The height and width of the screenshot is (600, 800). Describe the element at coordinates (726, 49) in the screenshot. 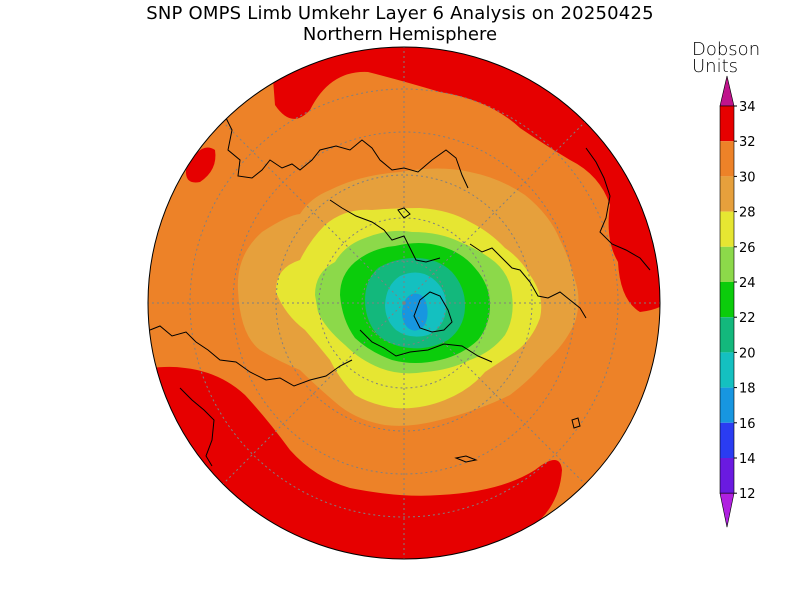

I see `units-line-1: Dobson` at that location.